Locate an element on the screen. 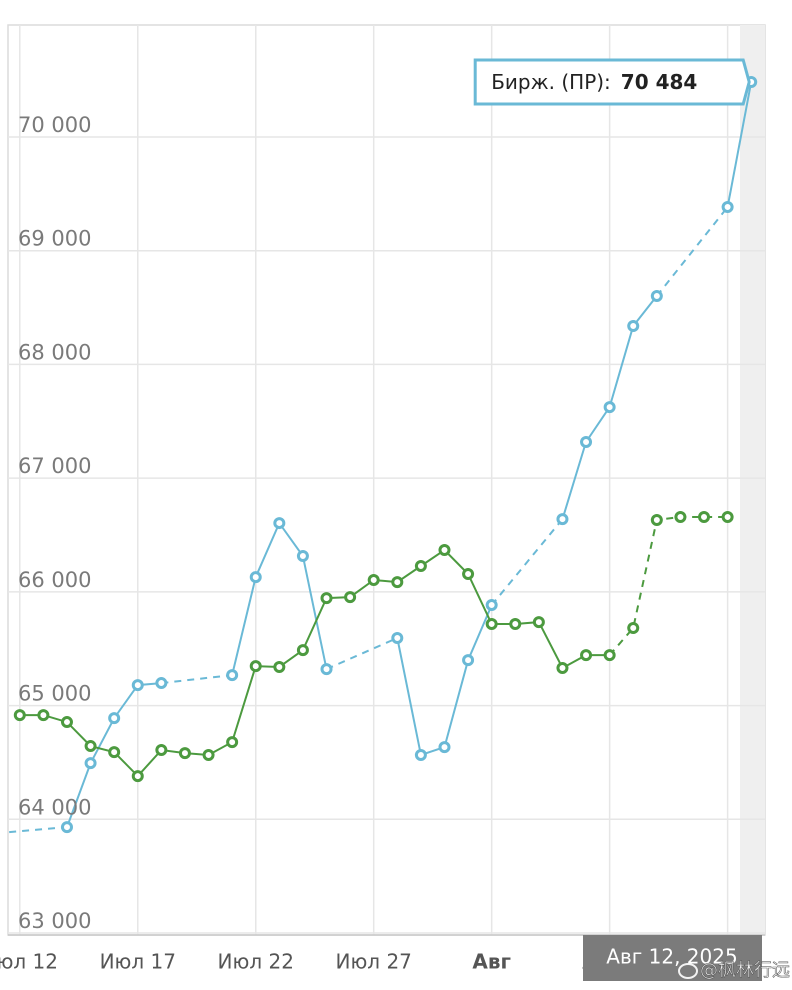  tooltip-value: 70 484 is located at coordinates (659, 81).